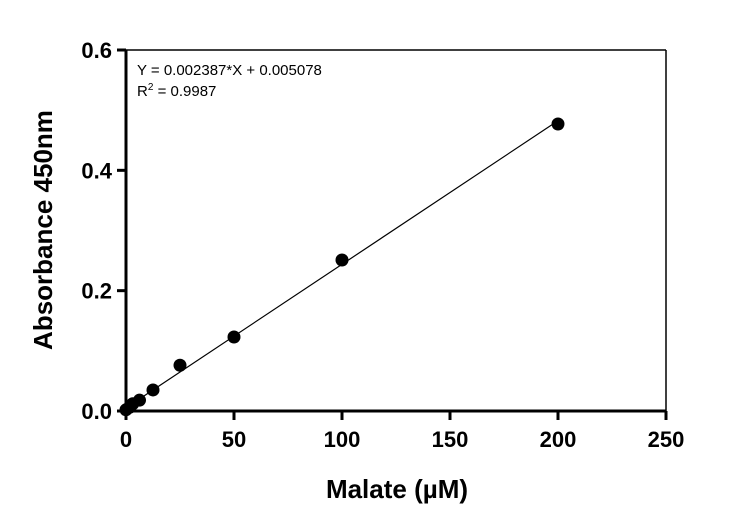 This screenshot has width=750, height=532. Describe the element at coordinates (96, 170) in the screenshot. I see `y-tick-label: 0.4` at that location.